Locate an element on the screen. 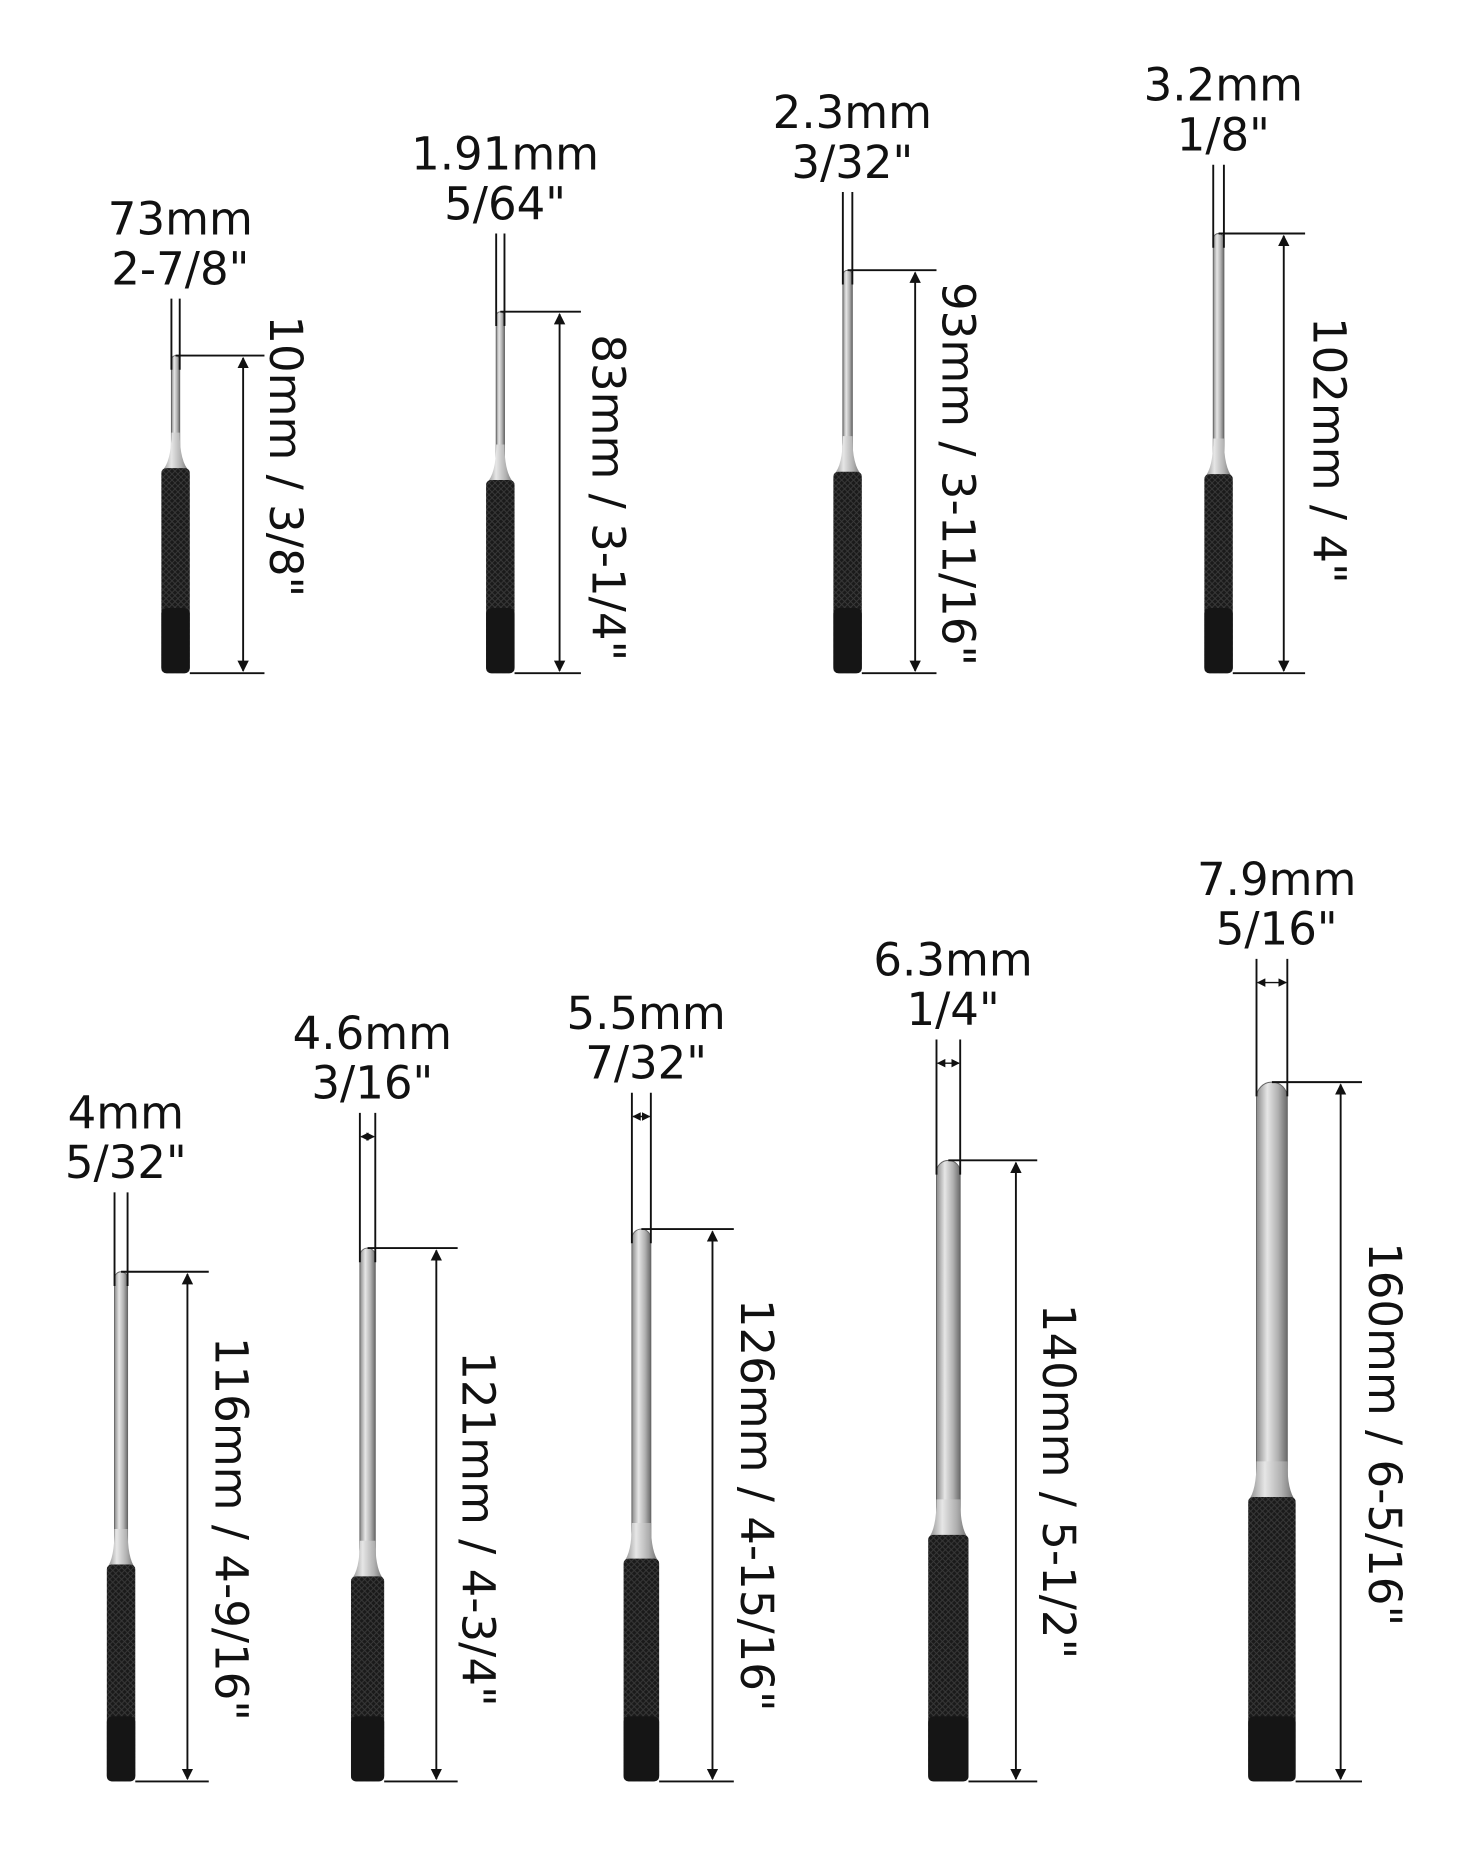 Image resolution: width=1470 pixels, height=1866 pixels. diameter-in: 1/4" is located at coordinates (953, 1009).